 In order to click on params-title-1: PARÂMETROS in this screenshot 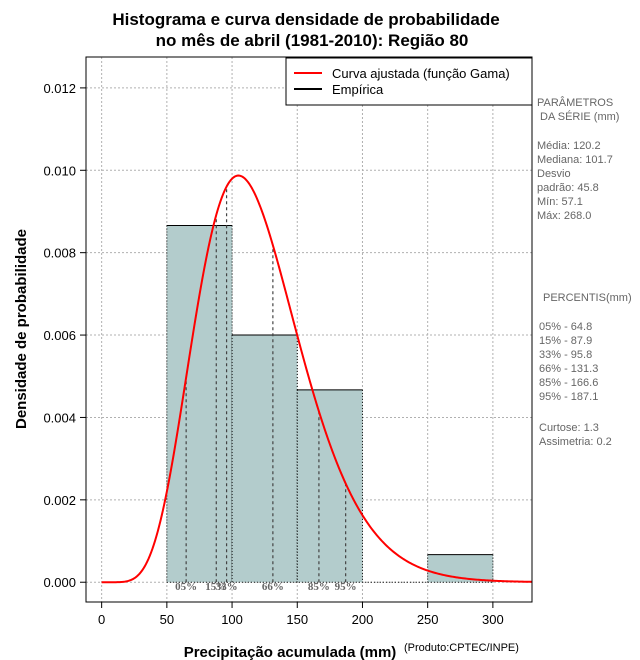, I will do `click(575, 102)`.